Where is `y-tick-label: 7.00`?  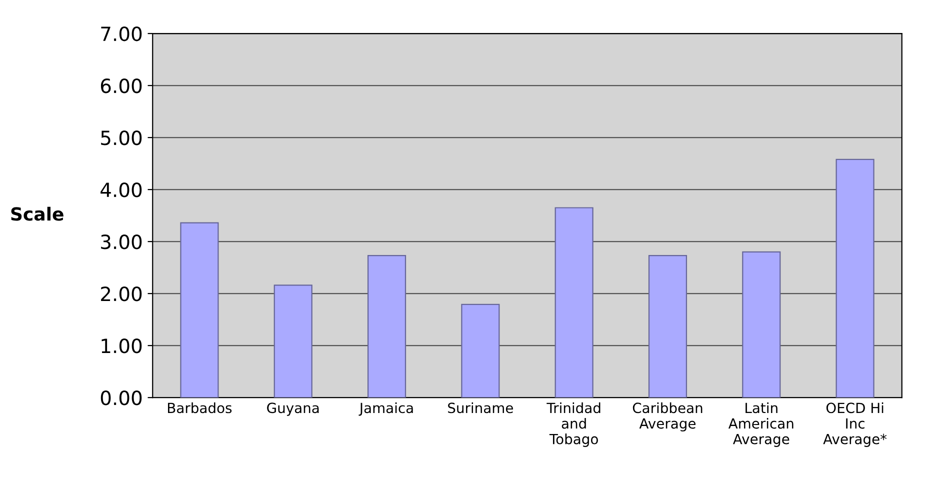
y-tick-label: 7.00 is located at coordinates (121, 34).